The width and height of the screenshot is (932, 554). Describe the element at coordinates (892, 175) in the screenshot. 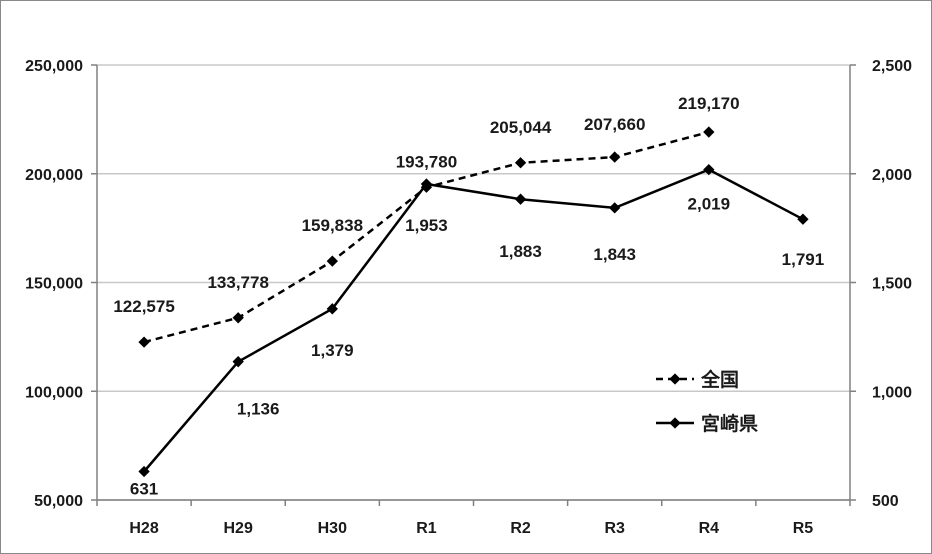

I see `y-right-tick-label: 2,000` at that location.